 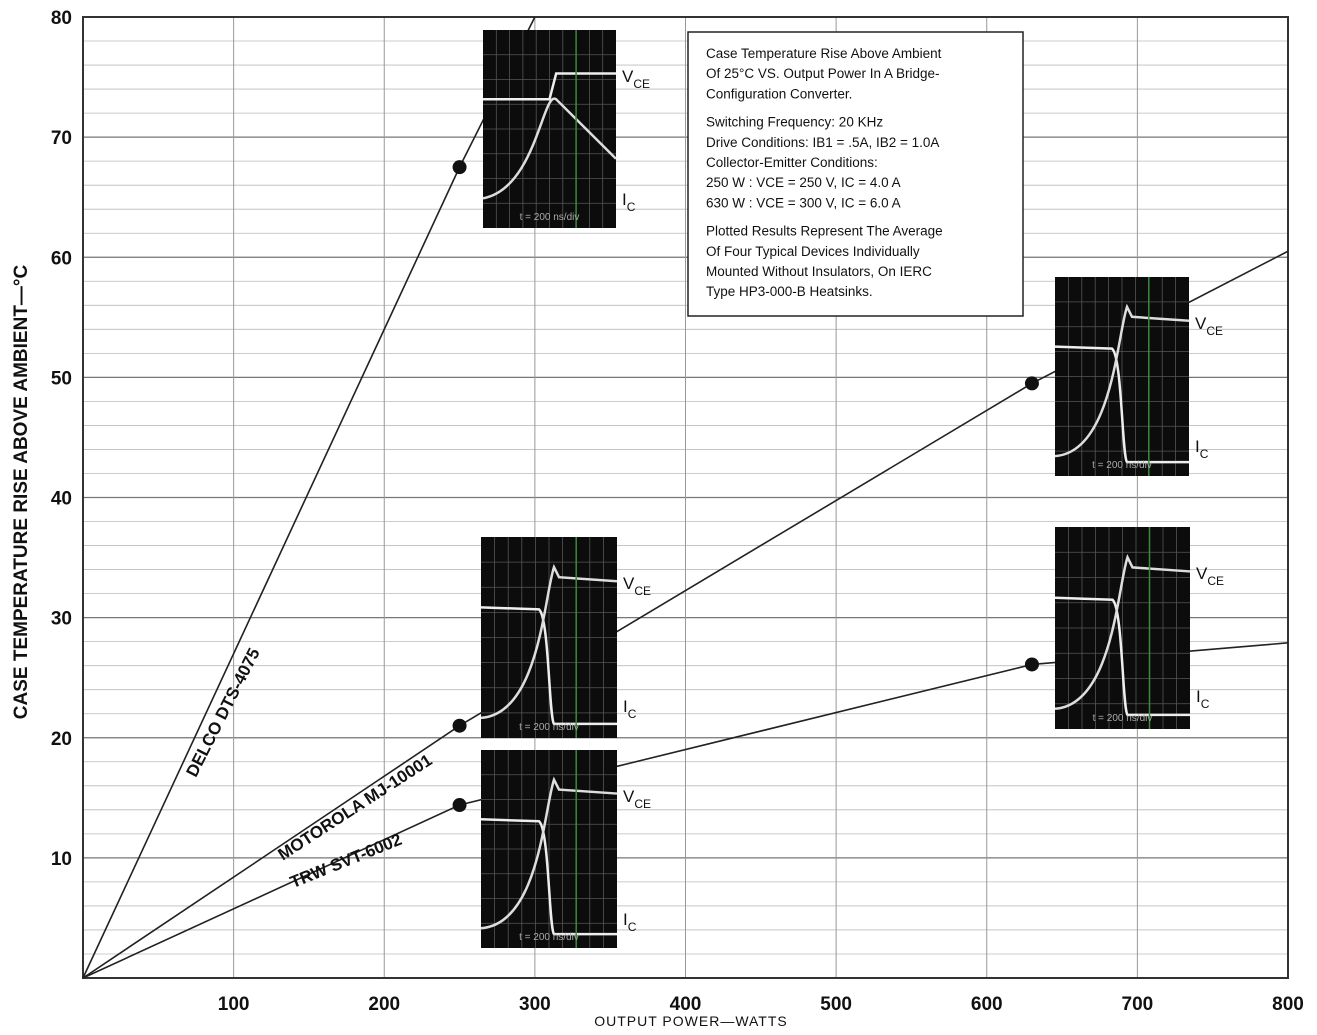 What do you see at coordinates (794, 122) in the screenshot?
I see `annotation-line: Switching Frequency: 20 KHz` at bounding box center [794, 122].